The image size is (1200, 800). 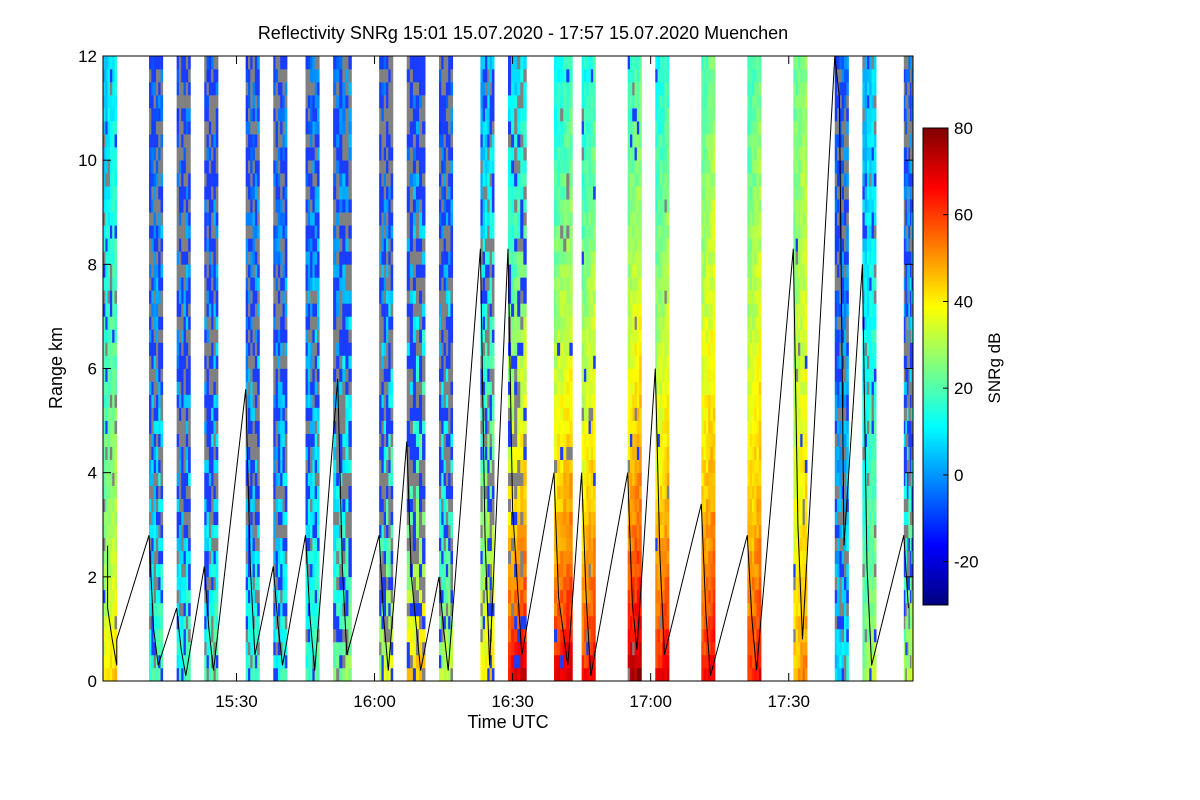 I want to click on colorbar-label: SNRg dB, so click(x=994, y=368).